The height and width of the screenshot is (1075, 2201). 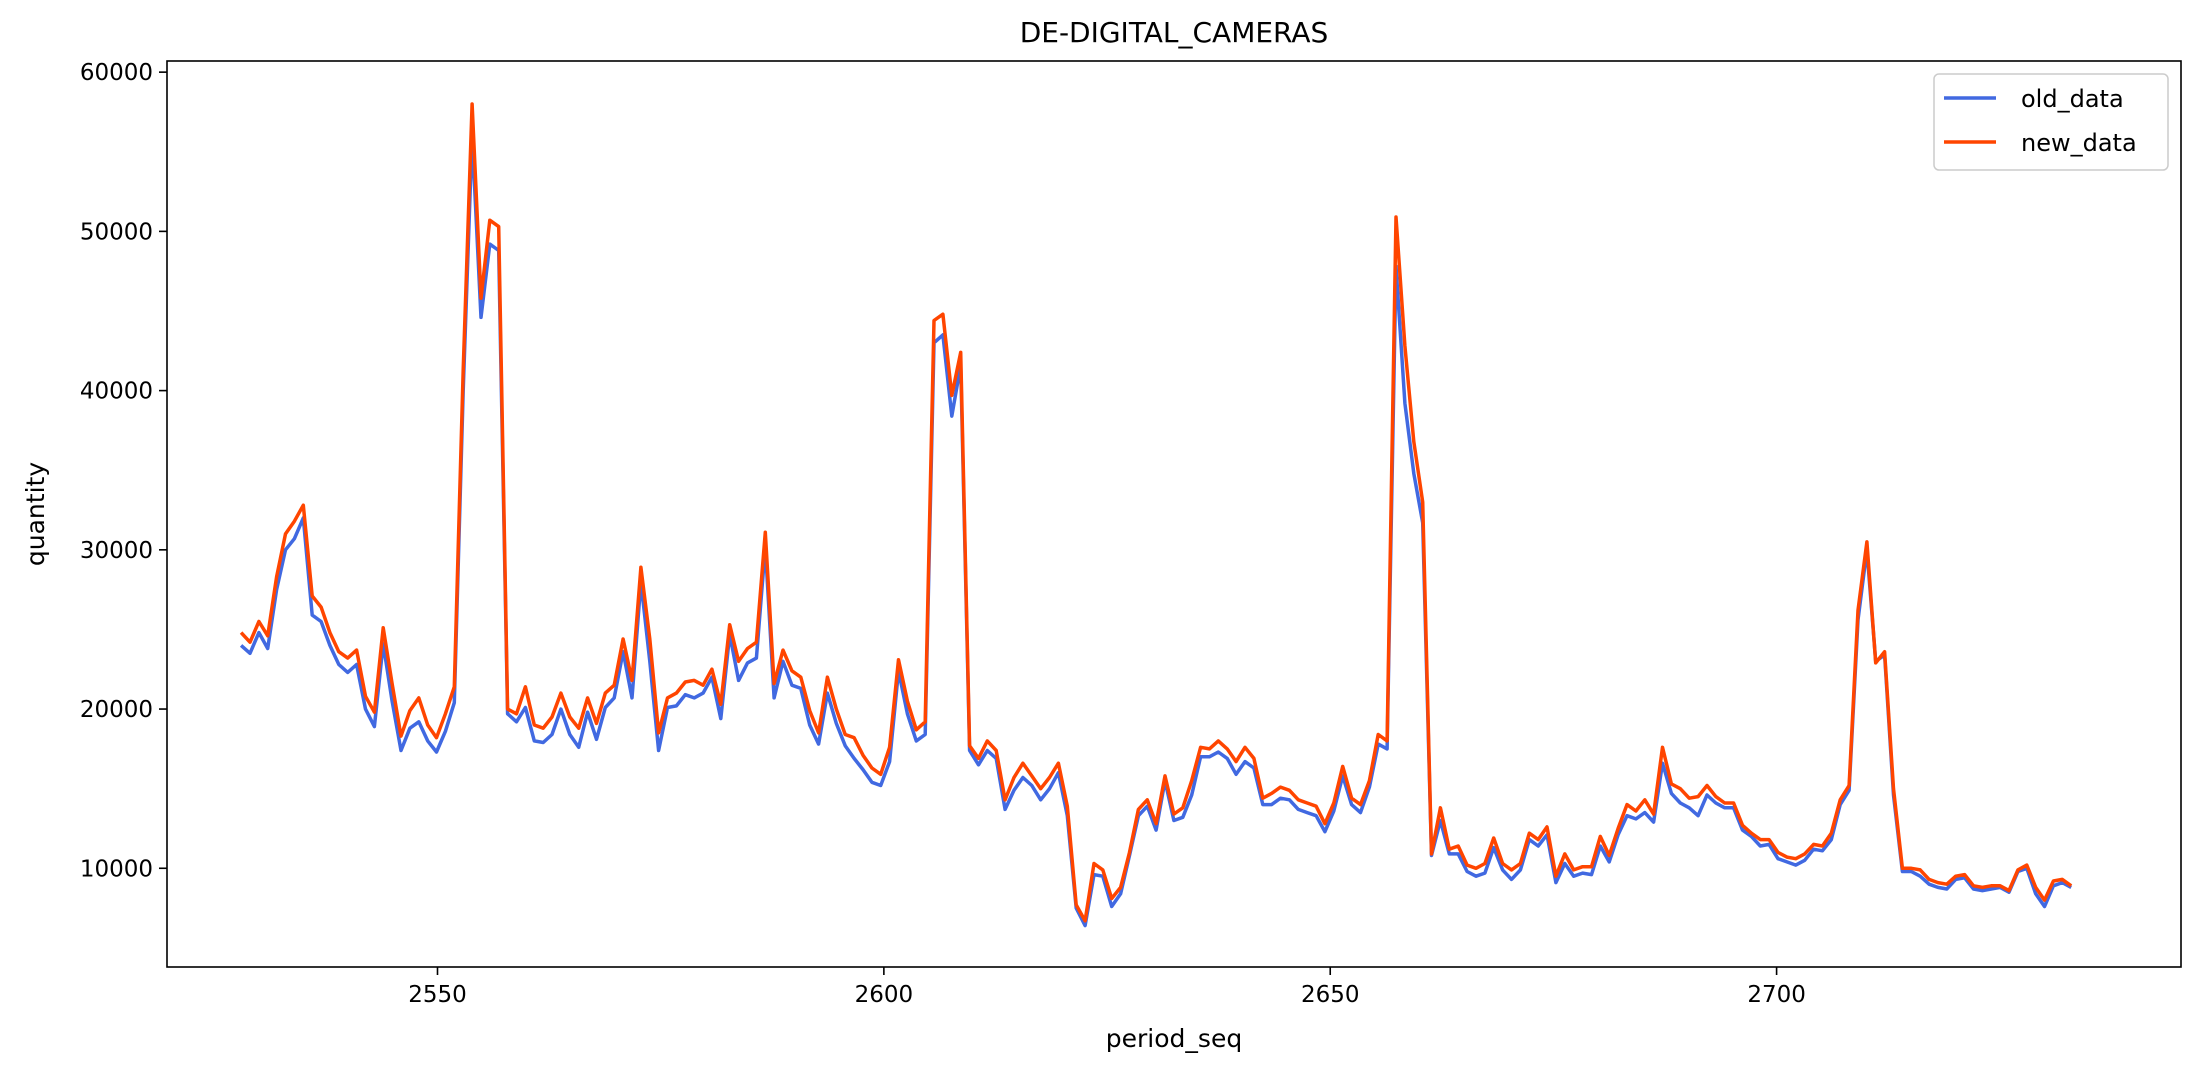 What do you see at coordinates (116, 710) in the screenshot?
I see `y-tick-label: 20000` at bounding box center [116, 710].